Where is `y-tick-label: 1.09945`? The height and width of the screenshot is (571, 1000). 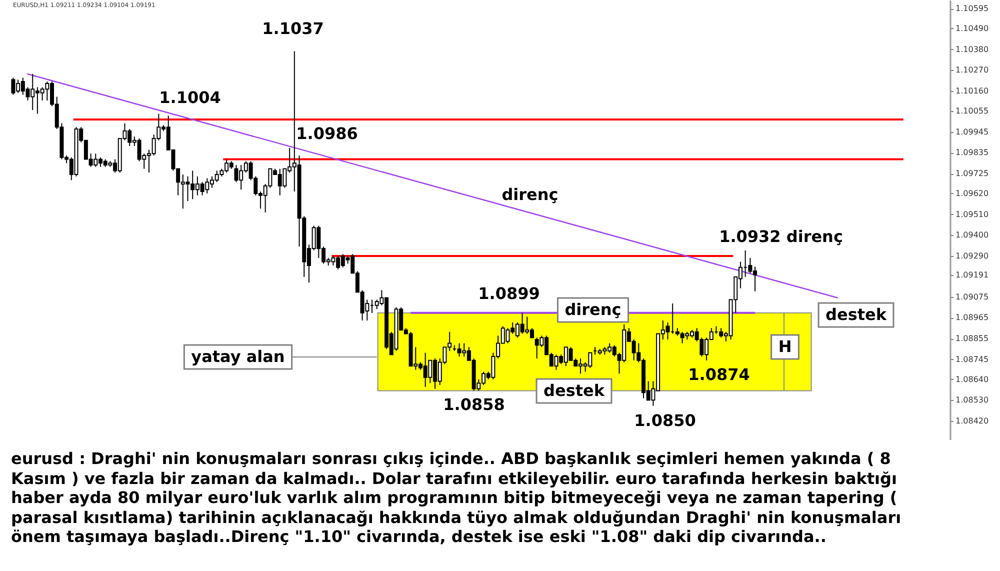 y-tick-label: 1.09945 is located at coordinates (972, 131).